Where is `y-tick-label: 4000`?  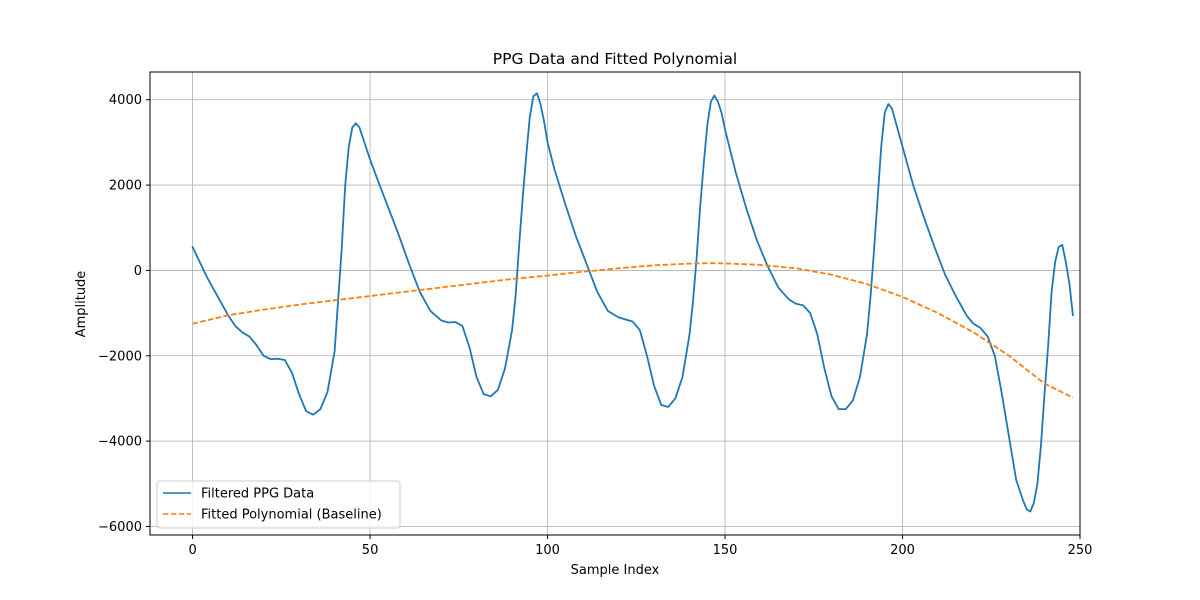
y-tick-label: 4000 is located at coordinates (125, 100).